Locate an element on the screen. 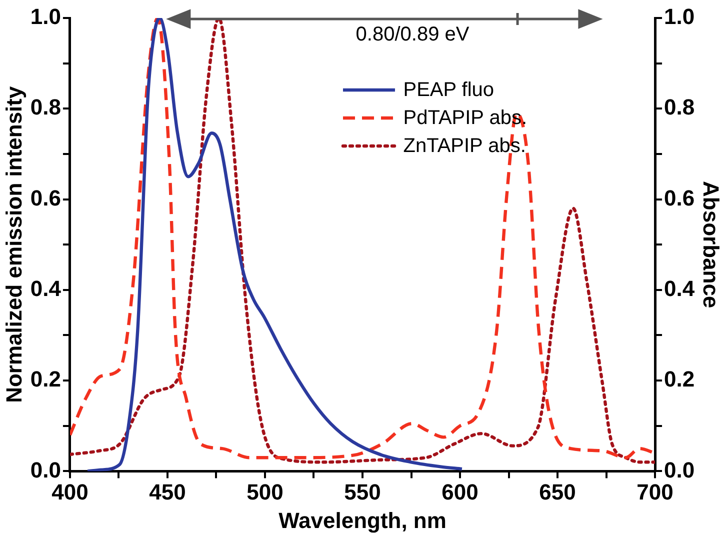  y2-tick-label: 0.2 is located at coordinates (679, 379).